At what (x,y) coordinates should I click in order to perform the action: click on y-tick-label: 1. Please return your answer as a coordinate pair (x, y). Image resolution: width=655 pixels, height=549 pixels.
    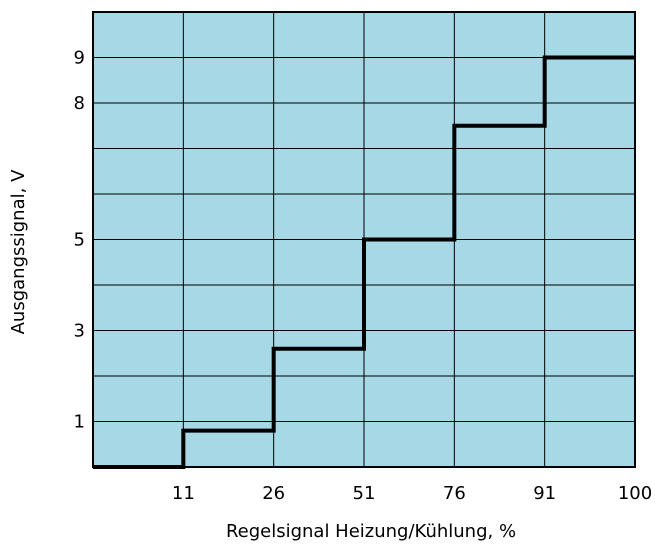
    Looking at the image, I should click on (79, 422).